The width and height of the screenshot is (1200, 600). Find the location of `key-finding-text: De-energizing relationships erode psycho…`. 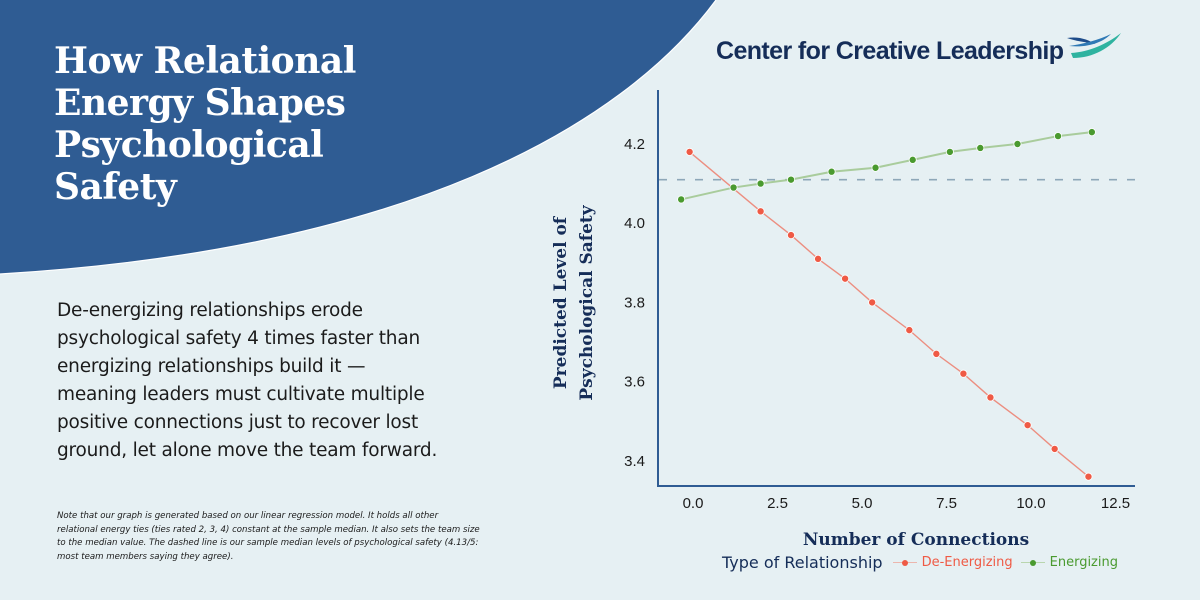

key-finding-text: De-energizing relationships erode psycho… is located at coordinates (272, 381).